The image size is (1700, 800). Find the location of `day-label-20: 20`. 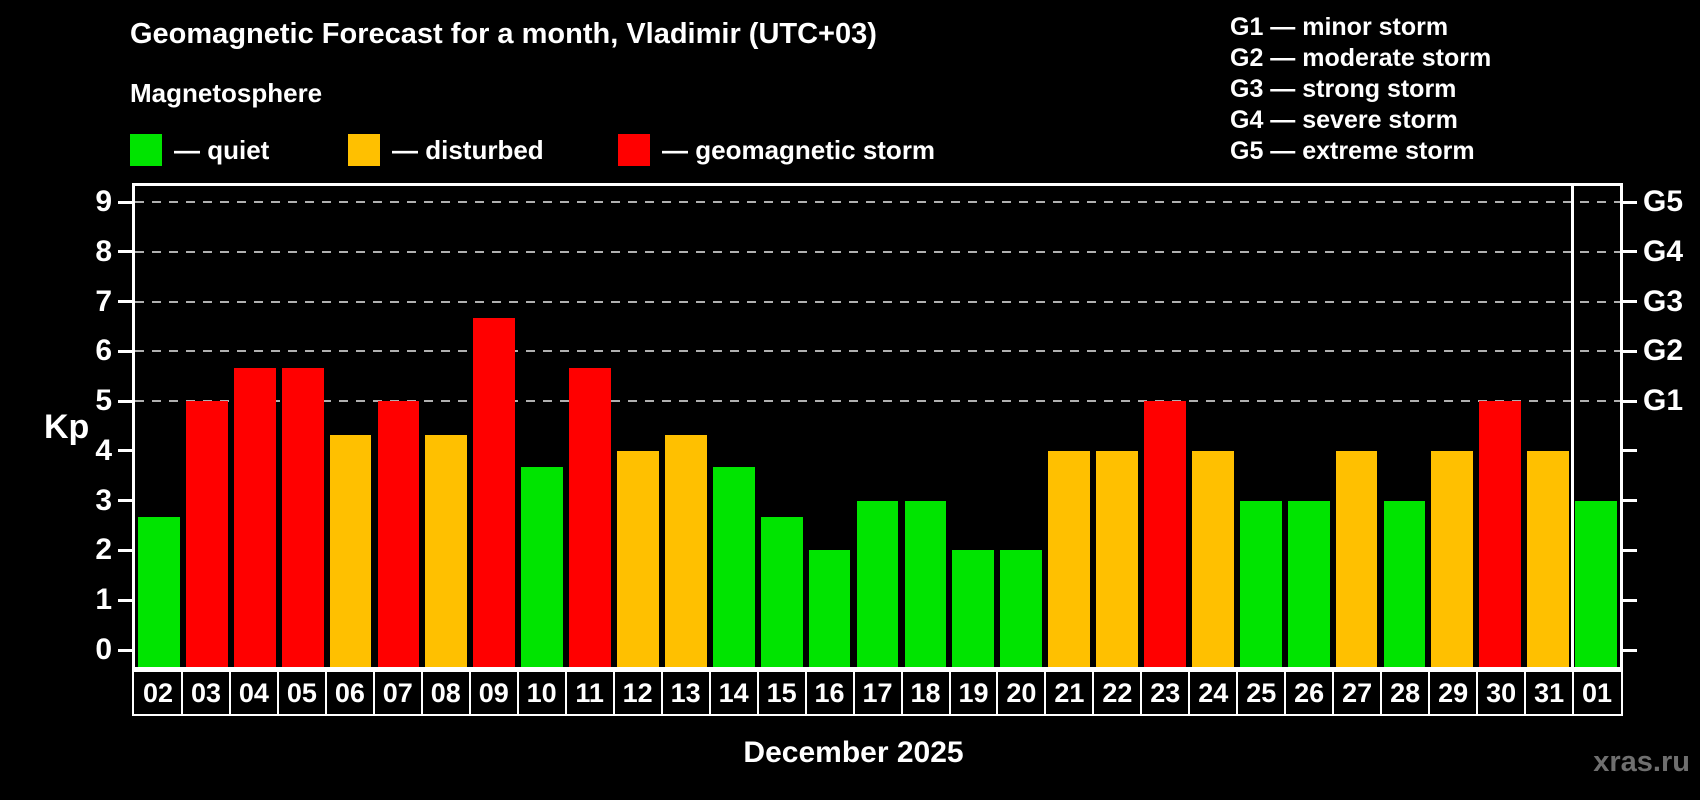

day-label-20: 20 is located at coordinates (1021, 693).